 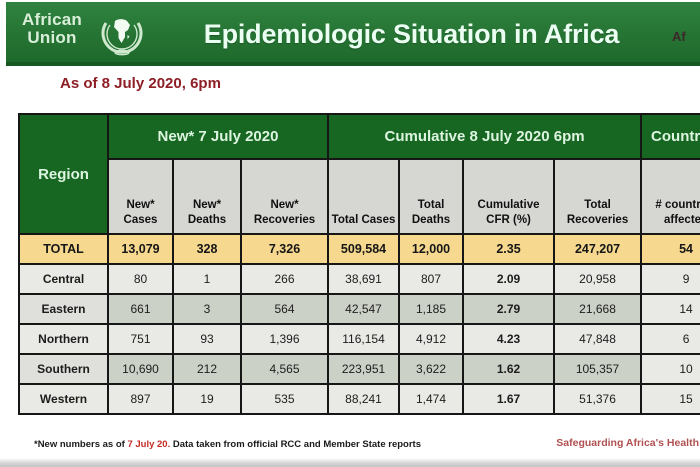 What do you see at coordinates (63, 369) in the screenshot?
I see `region-label: Southern` at bounding box center [63, 369].